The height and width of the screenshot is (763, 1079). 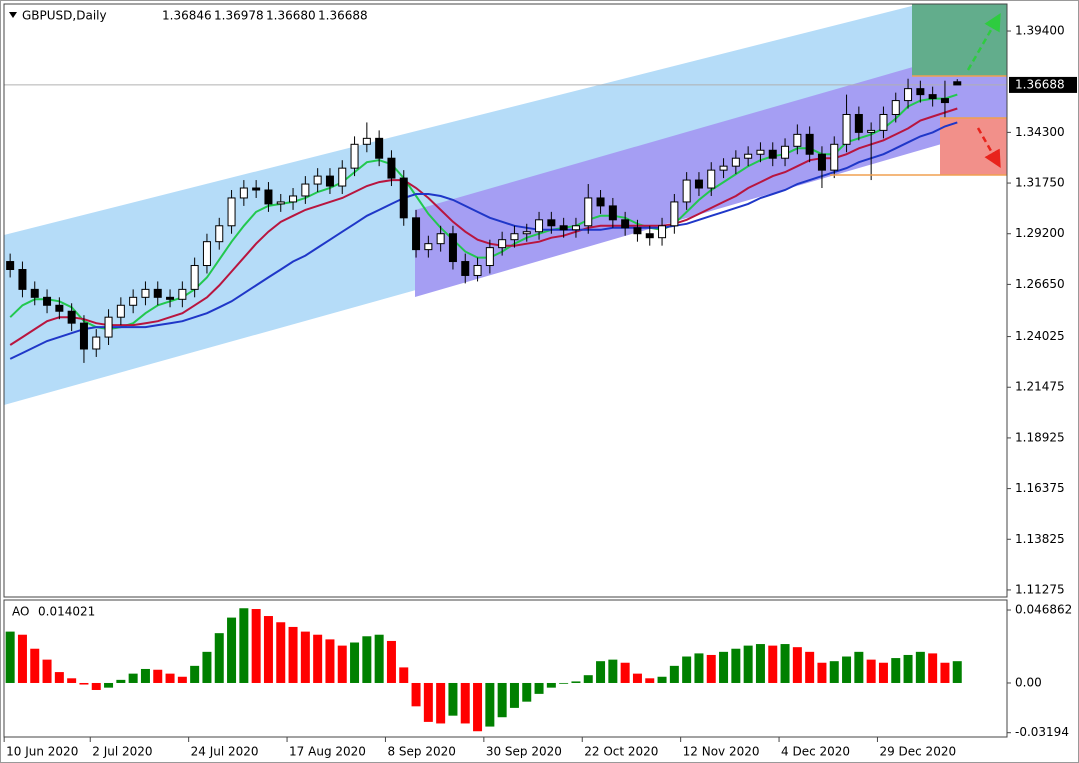 What do you see at coordinates (721, 752) in the screenshot?
I see `x-tick-label: 12 Nov 2020` at bounding box center [721, 752].